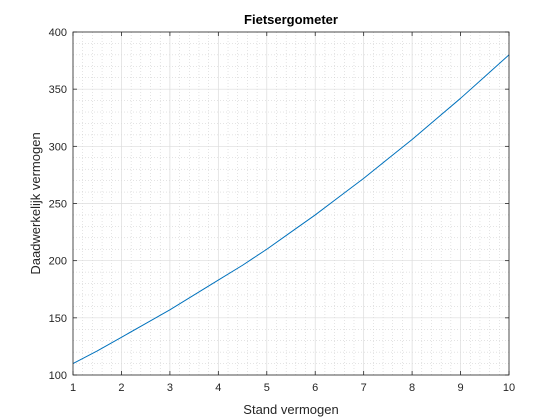  I want to click on y-axis-title: Daadwerkelijk vermogen, so click(35, 203).